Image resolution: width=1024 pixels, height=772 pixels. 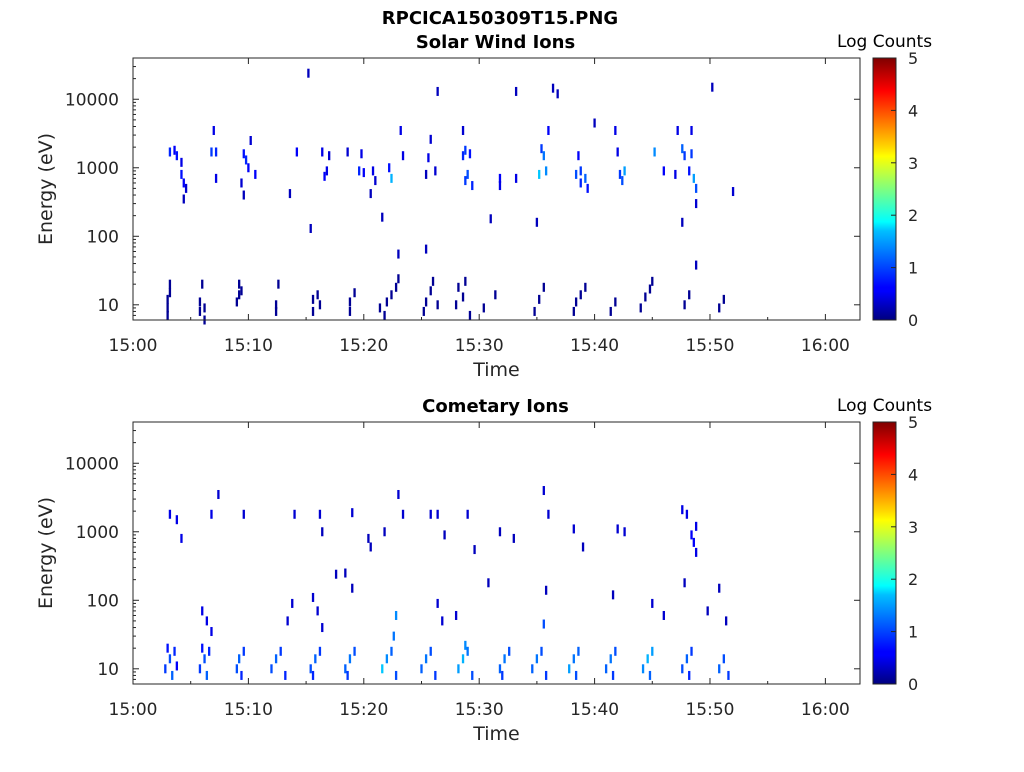 What do you see at coordinates (884, 189) in the screenshot?
I see `colorbar` at bounding box center [884, 189].